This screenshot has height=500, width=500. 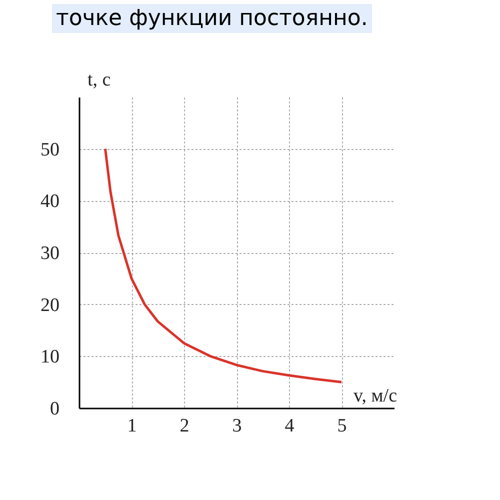 What do you see at coordinates (376, 396) in the screenshot?
I see `x-axis-title: v, м/с` at bounding box center [376, 396].